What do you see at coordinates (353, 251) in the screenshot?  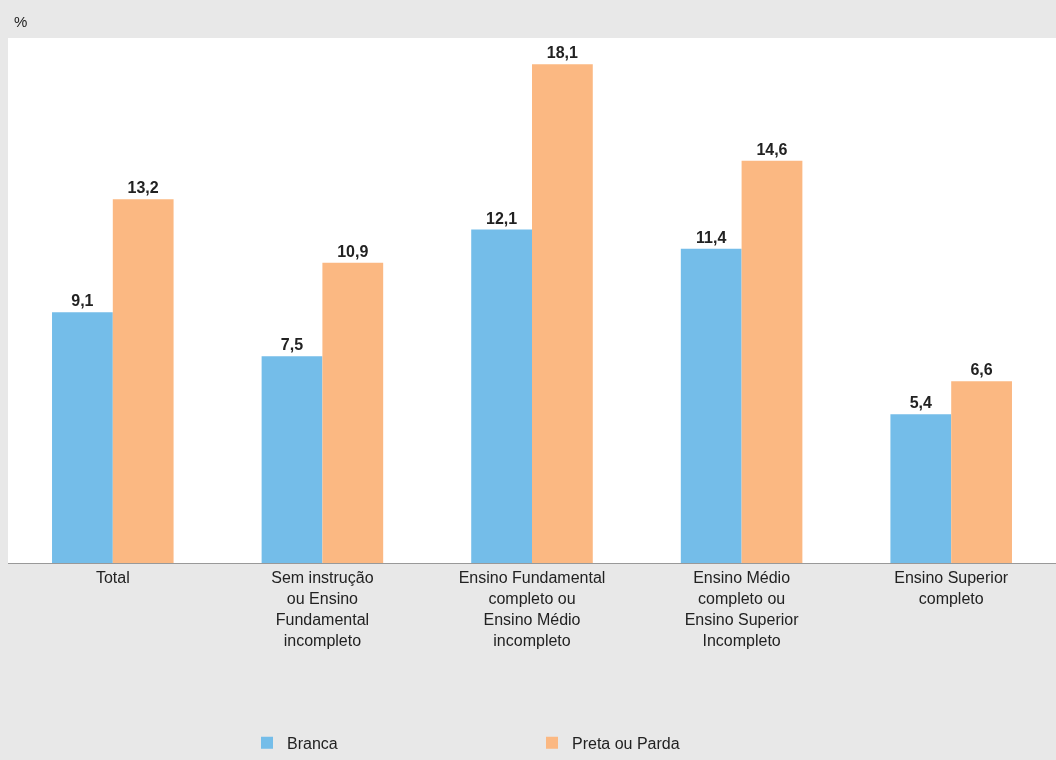 I see `data-label: 10,9` at bounding box center [353, 251].